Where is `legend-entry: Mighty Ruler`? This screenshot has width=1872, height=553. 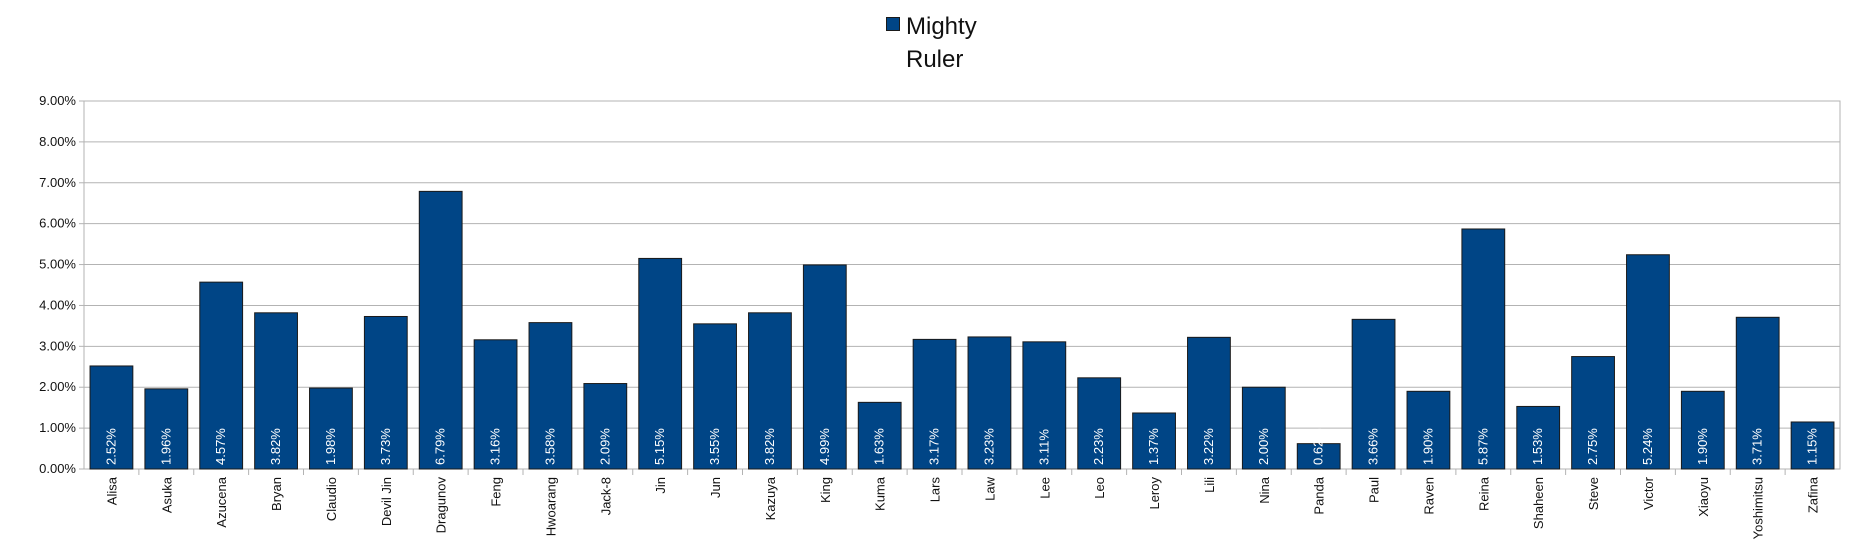 legend-entry: Mighty Ruler is located at coordinates (936, 43).